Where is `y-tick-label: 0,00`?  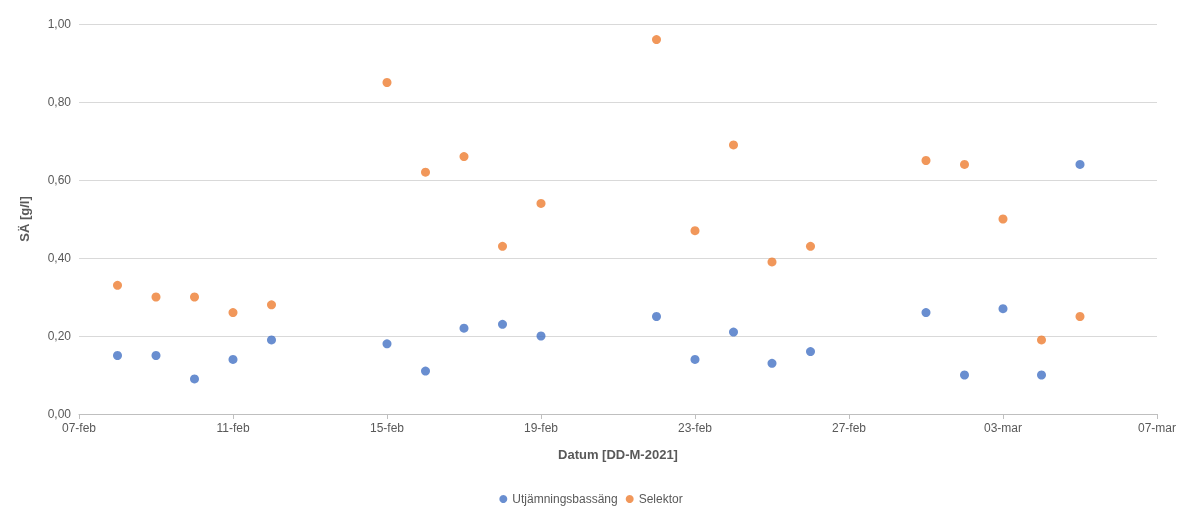 y-tick-label: 0,00 is located at coordinates (59, 414).